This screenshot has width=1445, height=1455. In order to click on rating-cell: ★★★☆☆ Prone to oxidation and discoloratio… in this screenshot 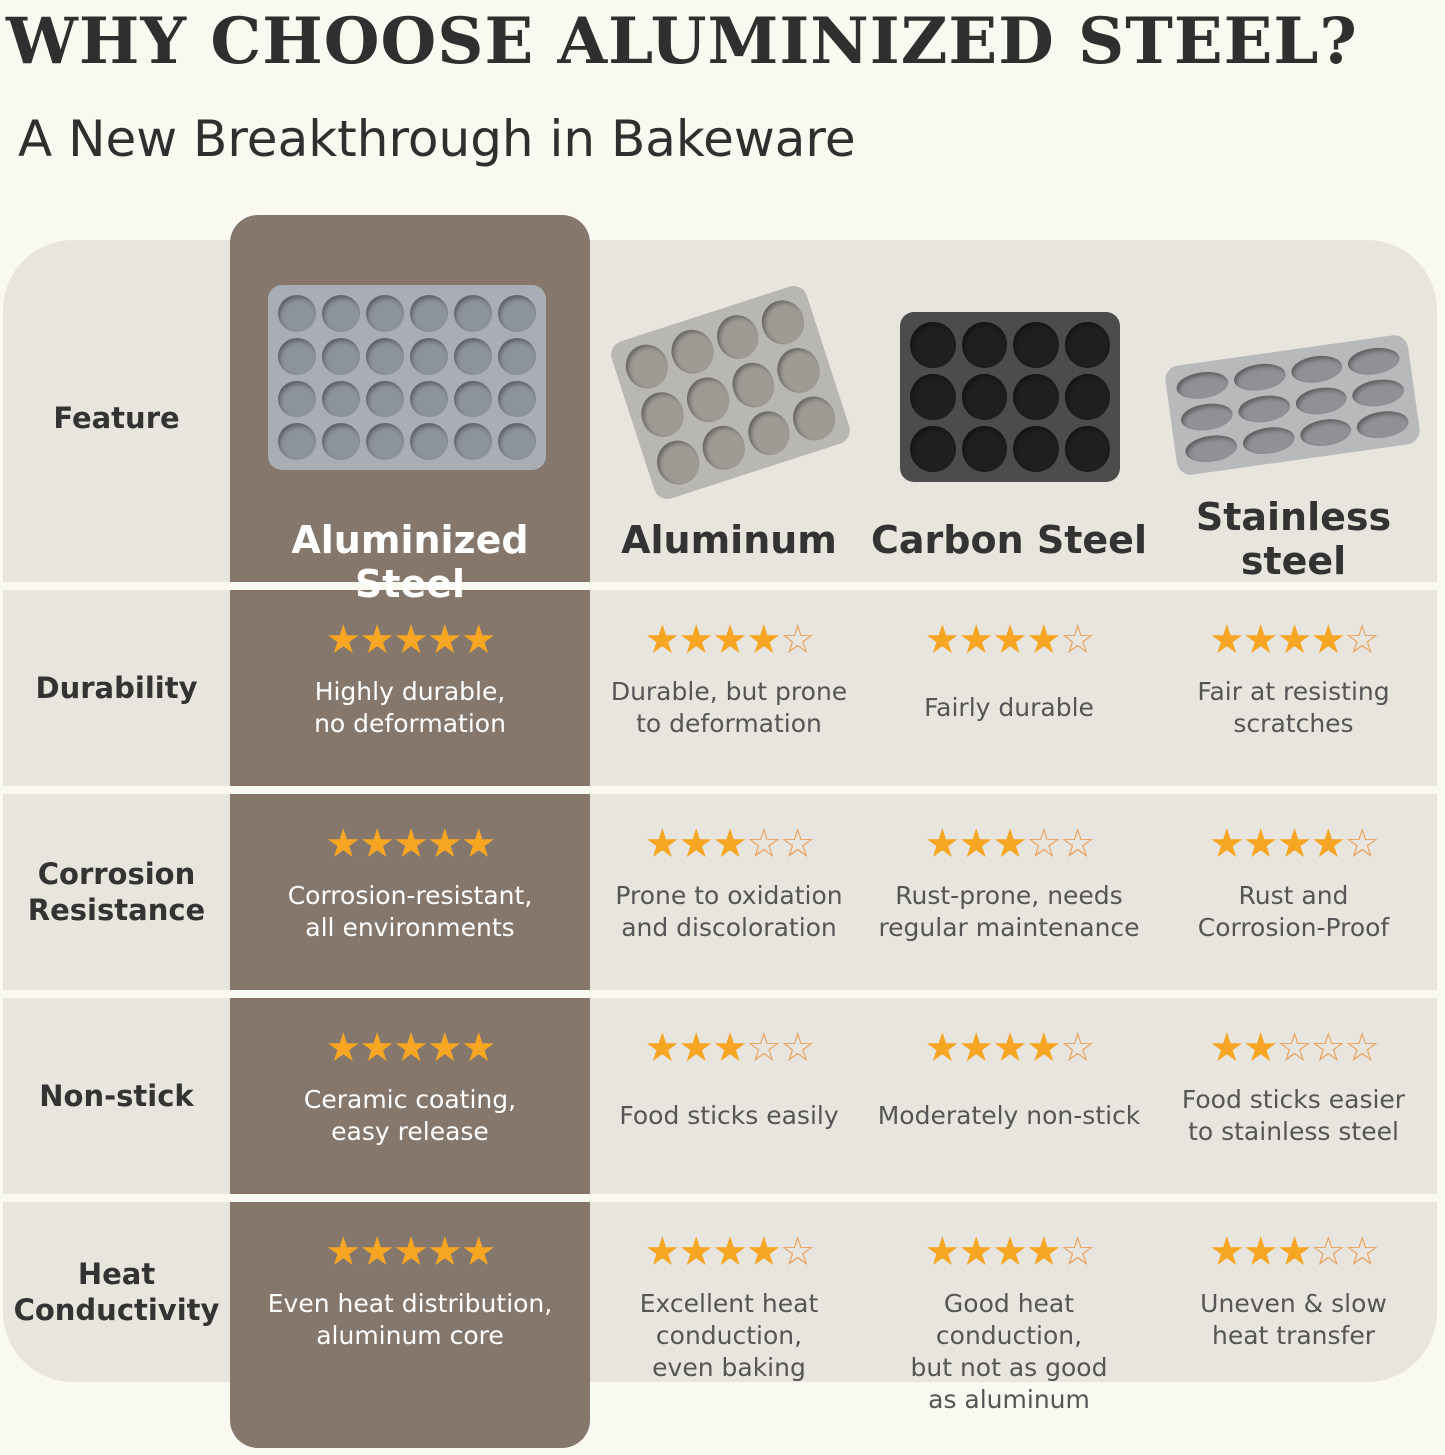, I will do `click(729, 892)`.